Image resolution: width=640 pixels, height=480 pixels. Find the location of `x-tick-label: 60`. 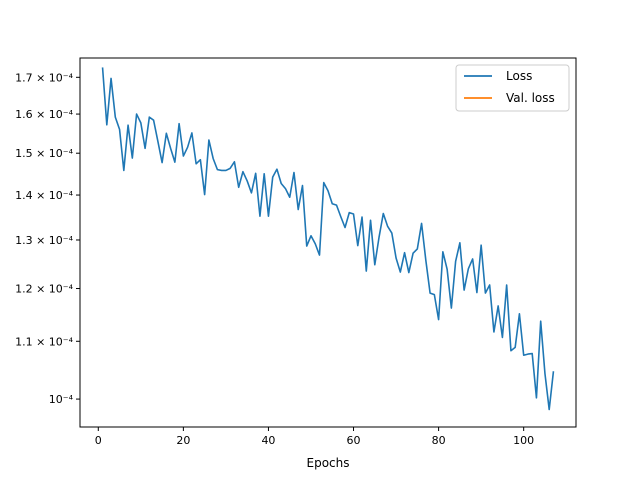

x-tick-label: 60 is located at coordinates (354, 440).